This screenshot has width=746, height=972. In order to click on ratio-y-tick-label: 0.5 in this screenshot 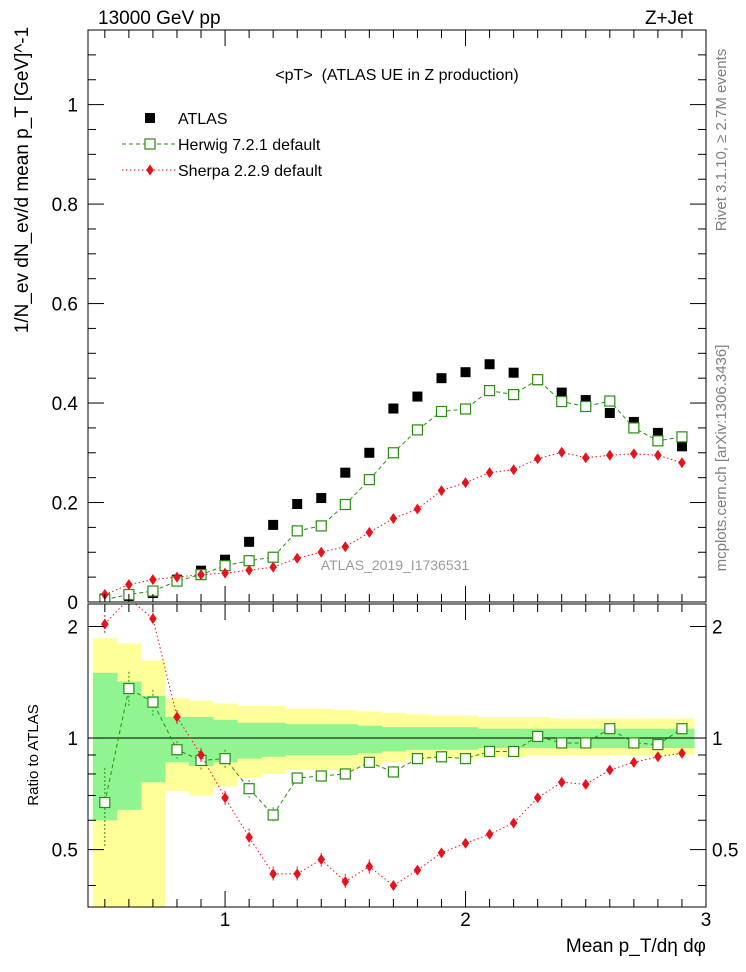, I will do `click(65, 851)`.